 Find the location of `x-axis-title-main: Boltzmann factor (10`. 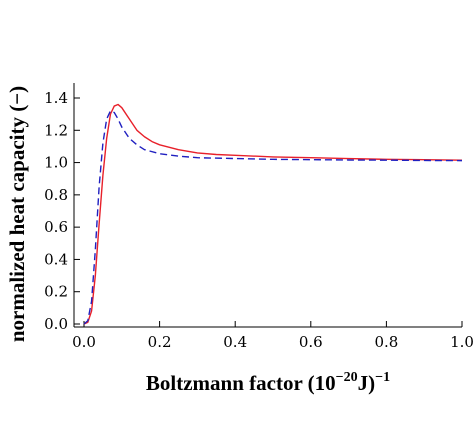

x-axis-title-main: Boltzmann factor (10 is located at coordinates (241, 383).